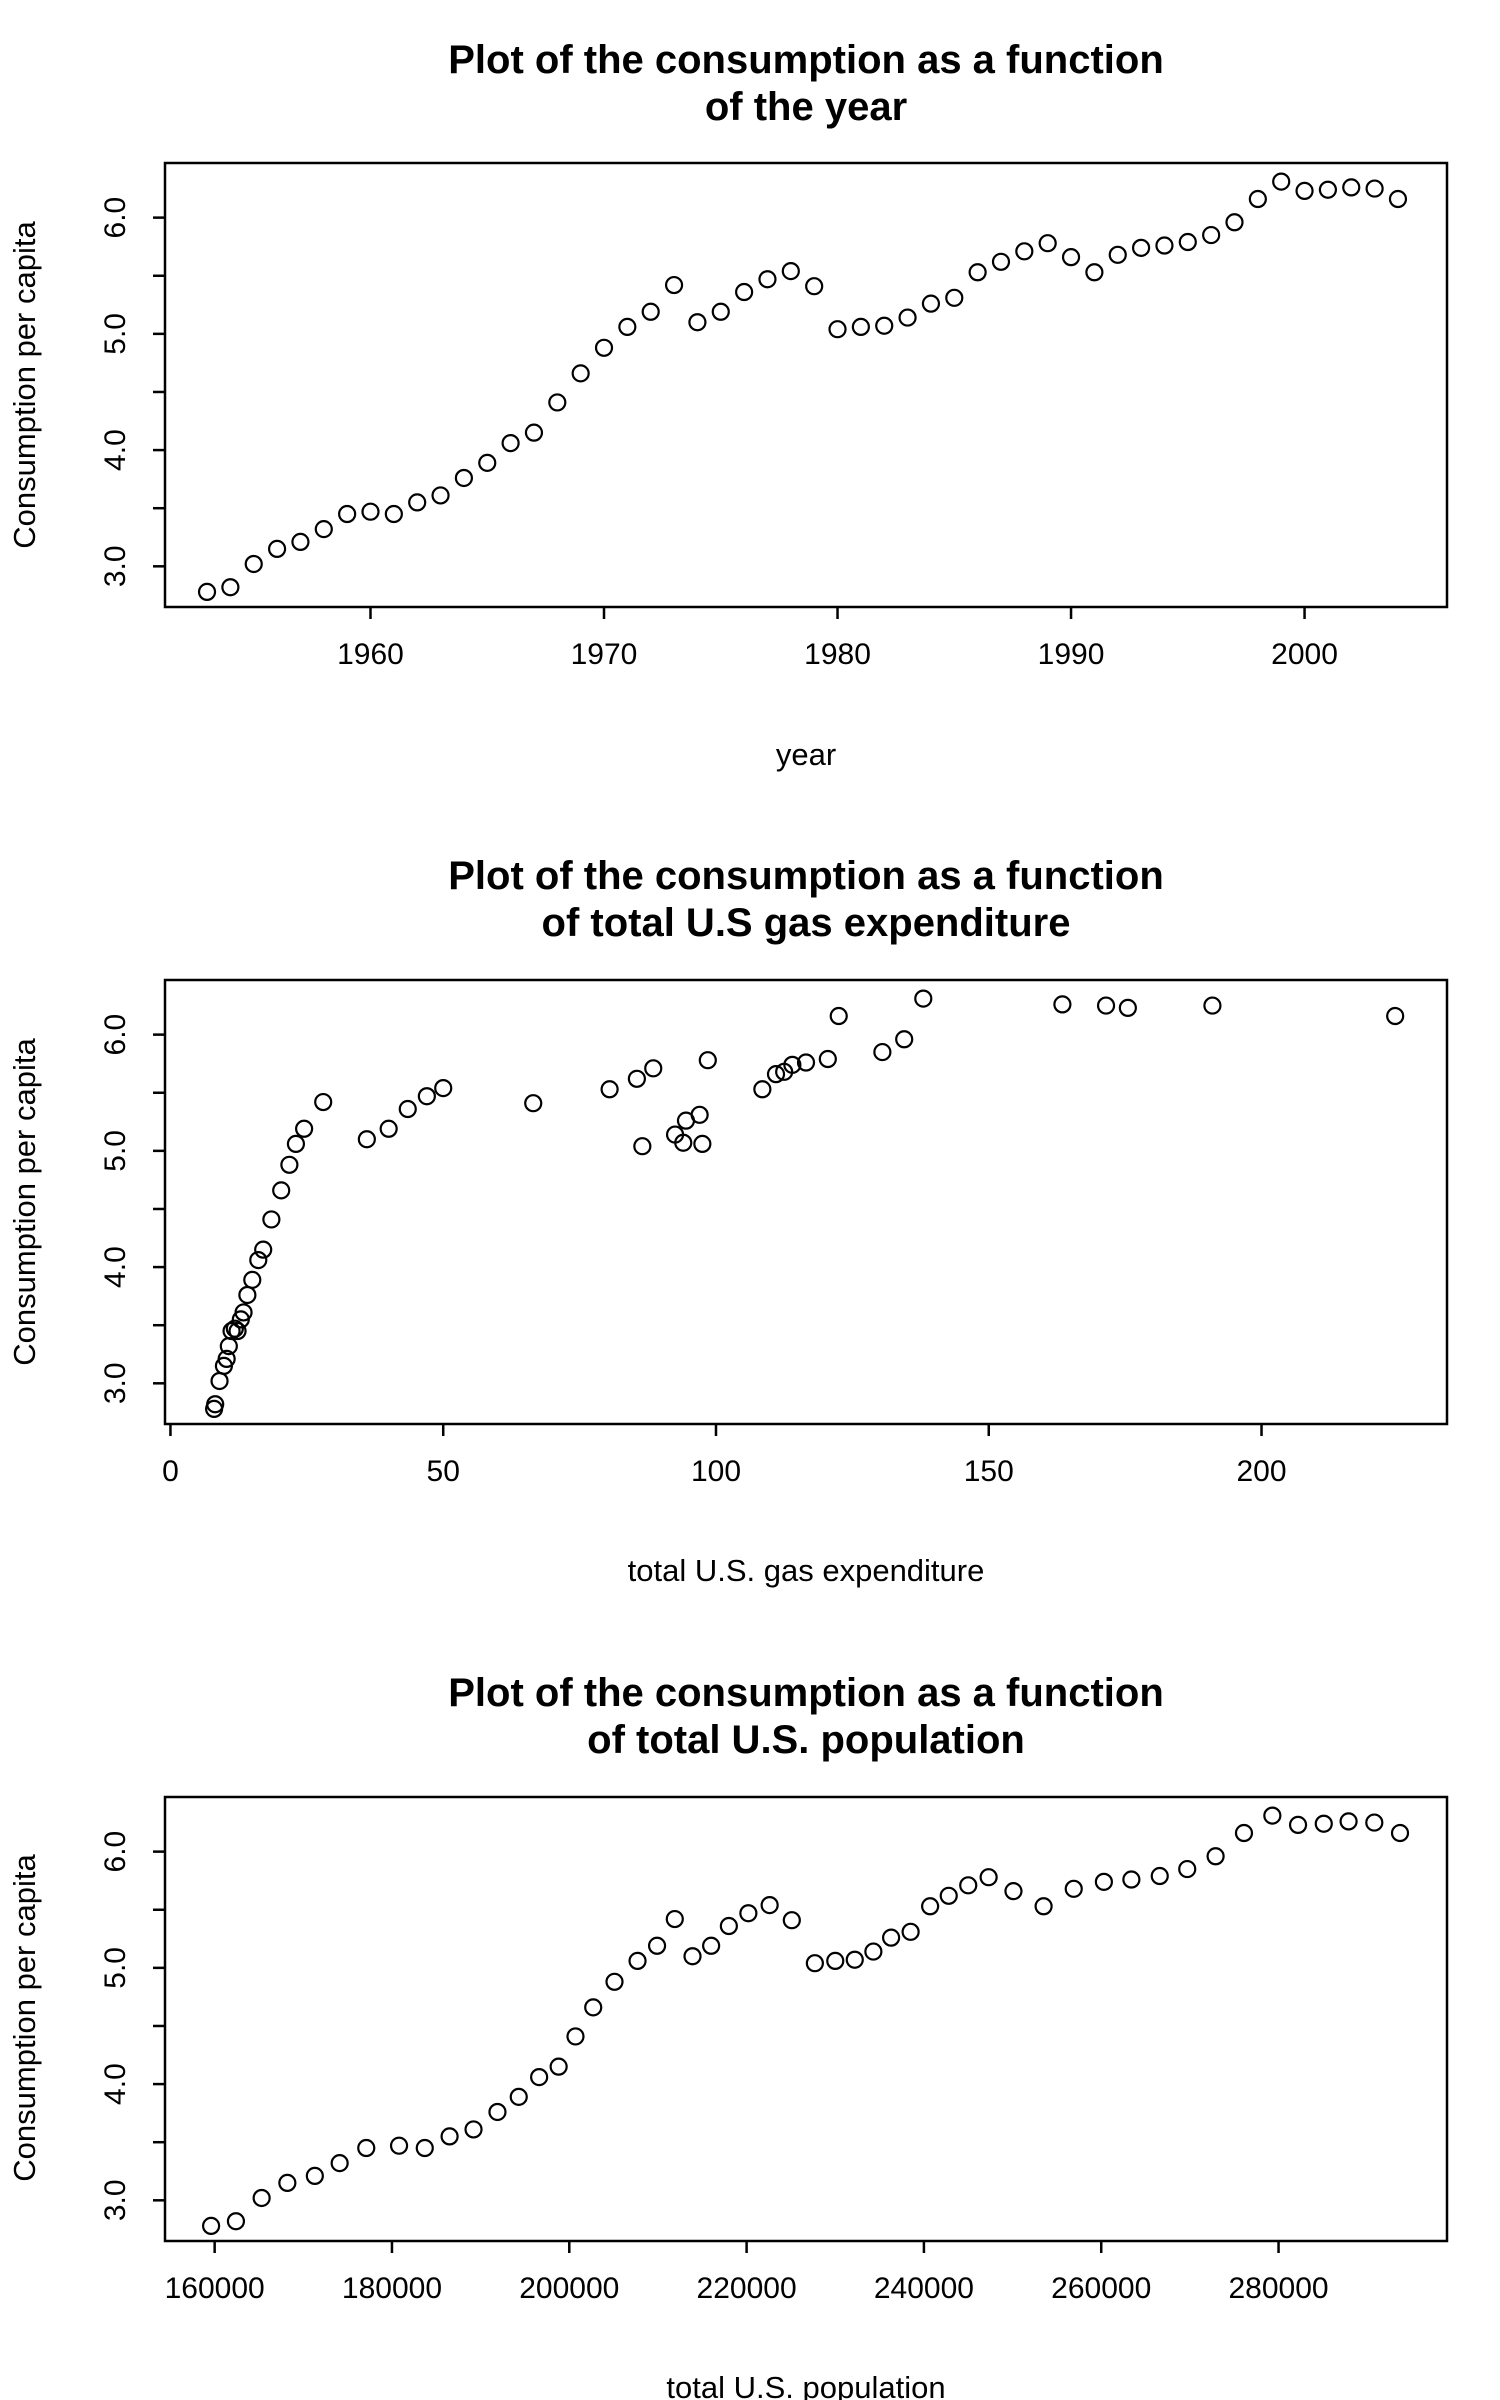 The image size is (1500, 2400). Describe the element at coordinates (1304, 654) in the screenshot. I see `x-tick-label: 2000` at that location.